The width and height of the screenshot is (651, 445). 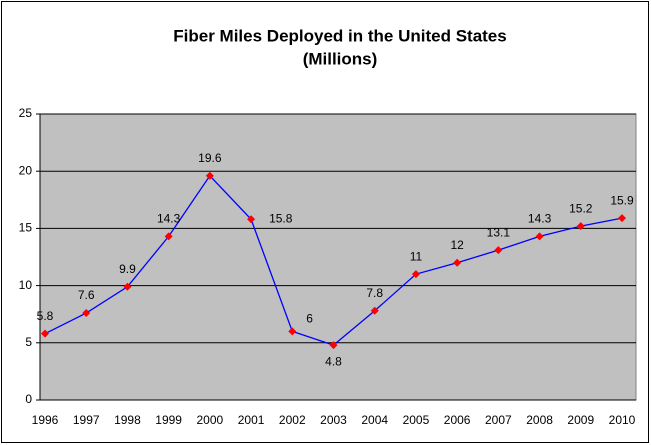 What do you see at coordinates (416, 420) in the screenshot?
I see `x-tick-label: 2005` at bounding box center [416, 420].